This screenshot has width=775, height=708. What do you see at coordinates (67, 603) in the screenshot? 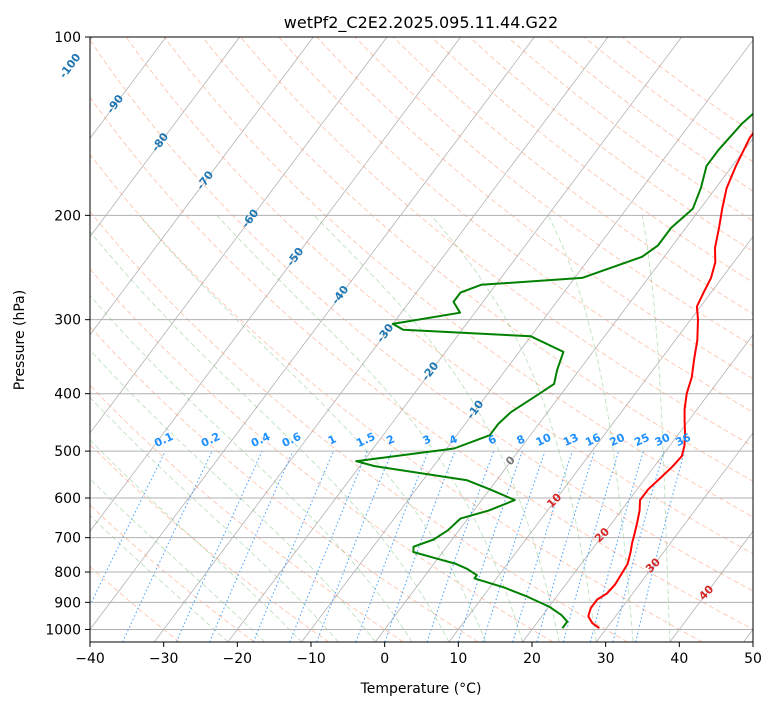
I see `y-tick-label: 900` at bounding box center [67, 603].